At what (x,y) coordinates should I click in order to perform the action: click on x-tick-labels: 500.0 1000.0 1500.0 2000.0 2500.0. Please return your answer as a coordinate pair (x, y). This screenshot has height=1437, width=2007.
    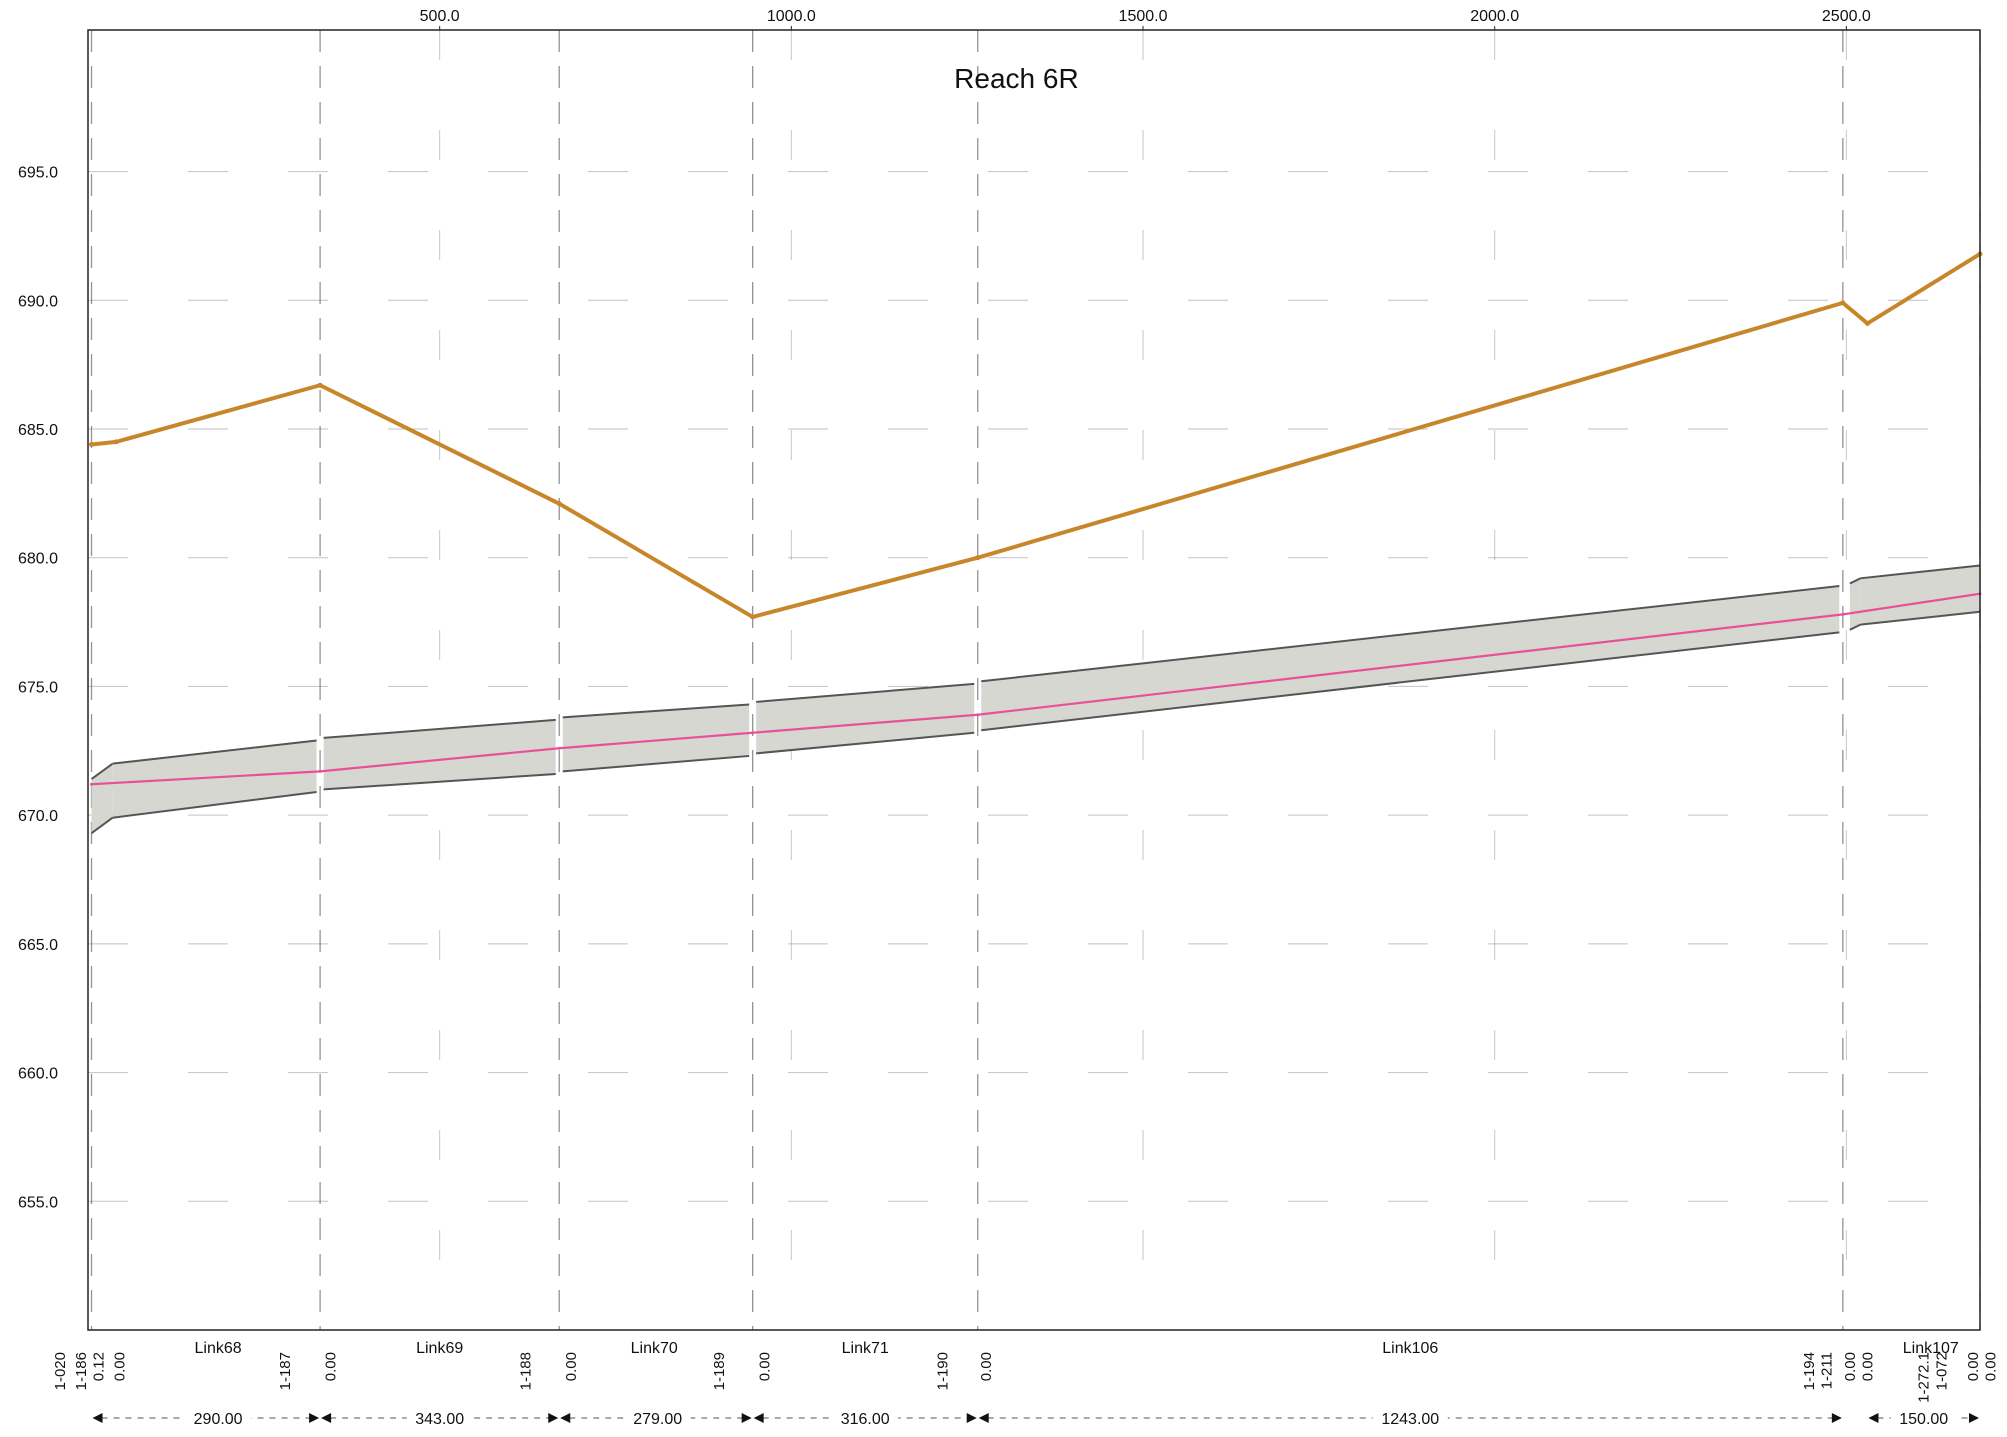
    Looking at the image, I should click on (1145, 19).